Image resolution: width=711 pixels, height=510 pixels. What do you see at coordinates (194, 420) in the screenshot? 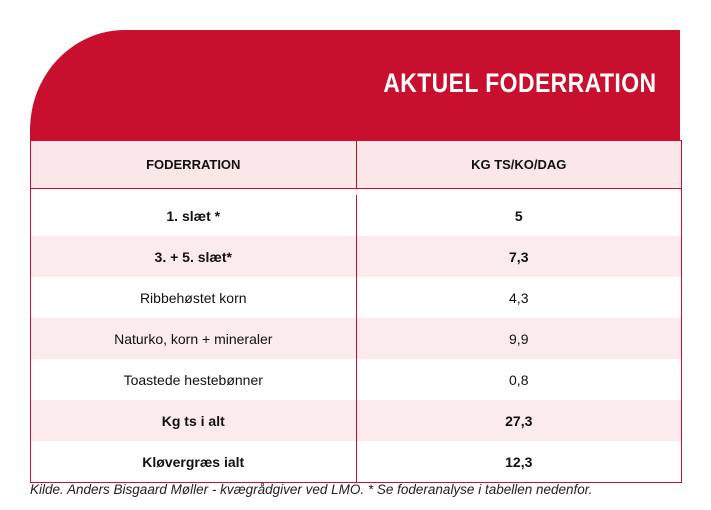
I see `table-cell: Kg ts i alt` at bounding box center [194, 420].